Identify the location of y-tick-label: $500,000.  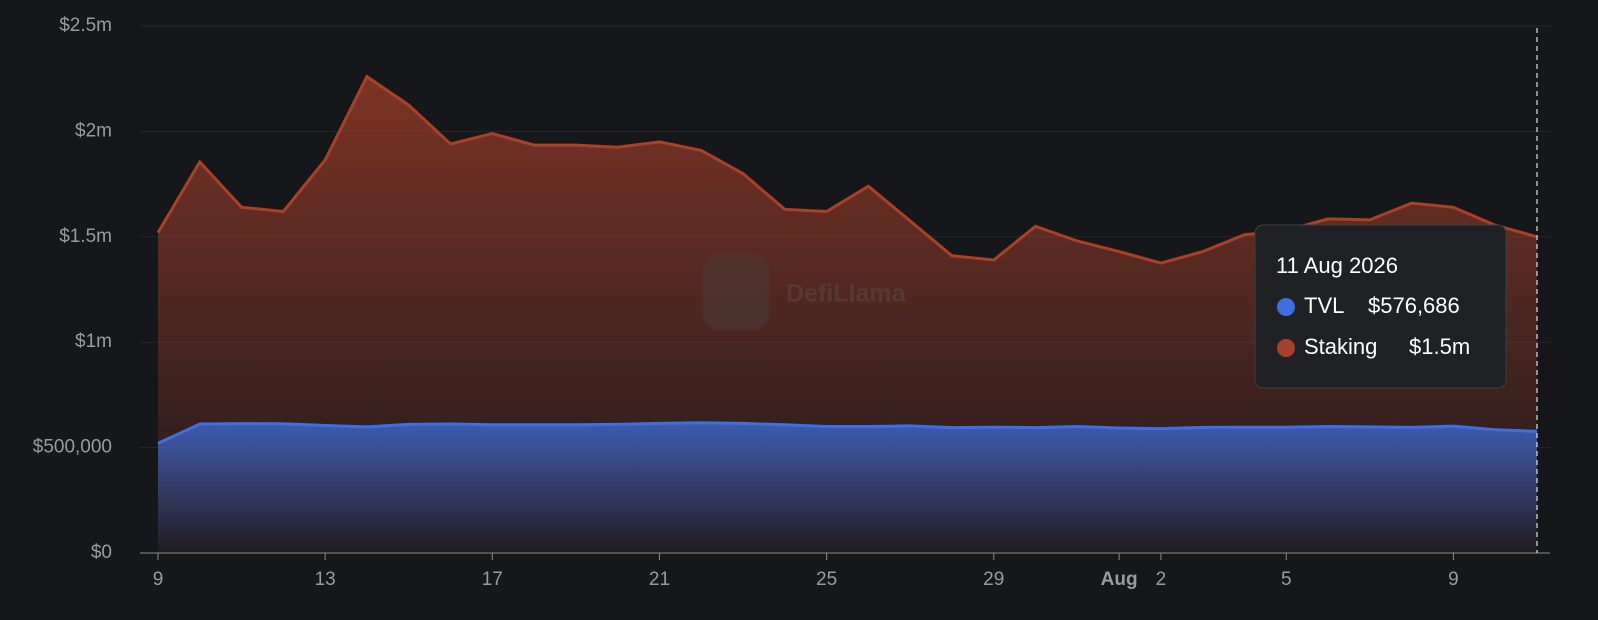
(72, 447).